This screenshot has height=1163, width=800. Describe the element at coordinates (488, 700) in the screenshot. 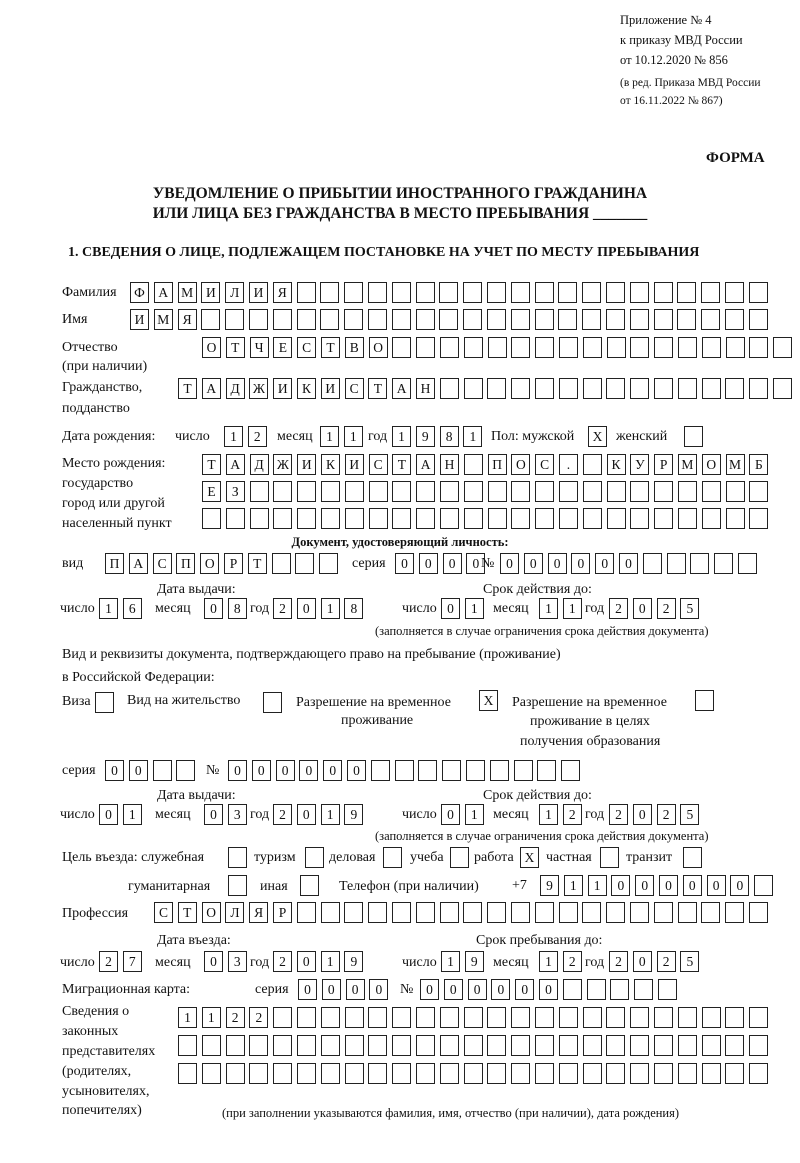

I see `temp-residence-checkbox: X` at that location.